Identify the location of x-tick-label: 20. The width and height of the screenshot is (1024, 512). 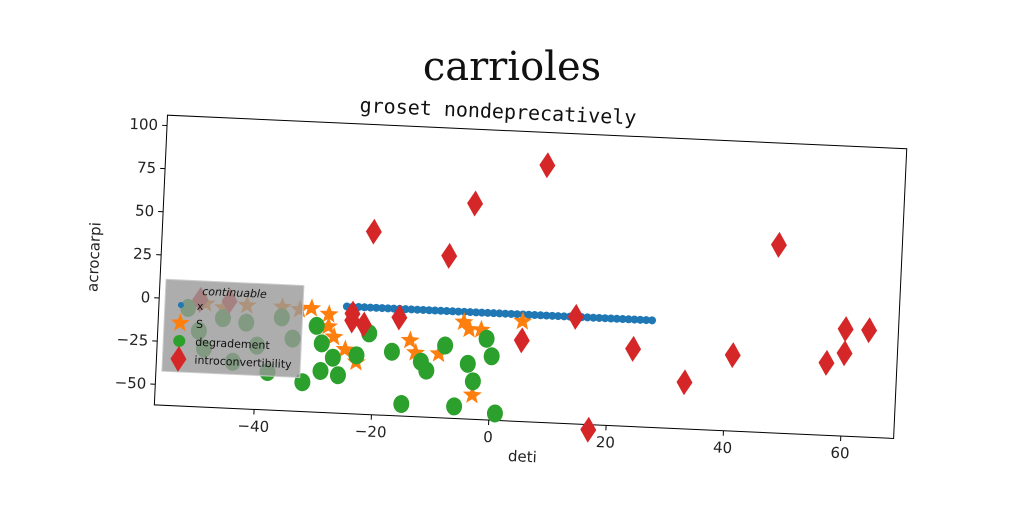
(605, 442).